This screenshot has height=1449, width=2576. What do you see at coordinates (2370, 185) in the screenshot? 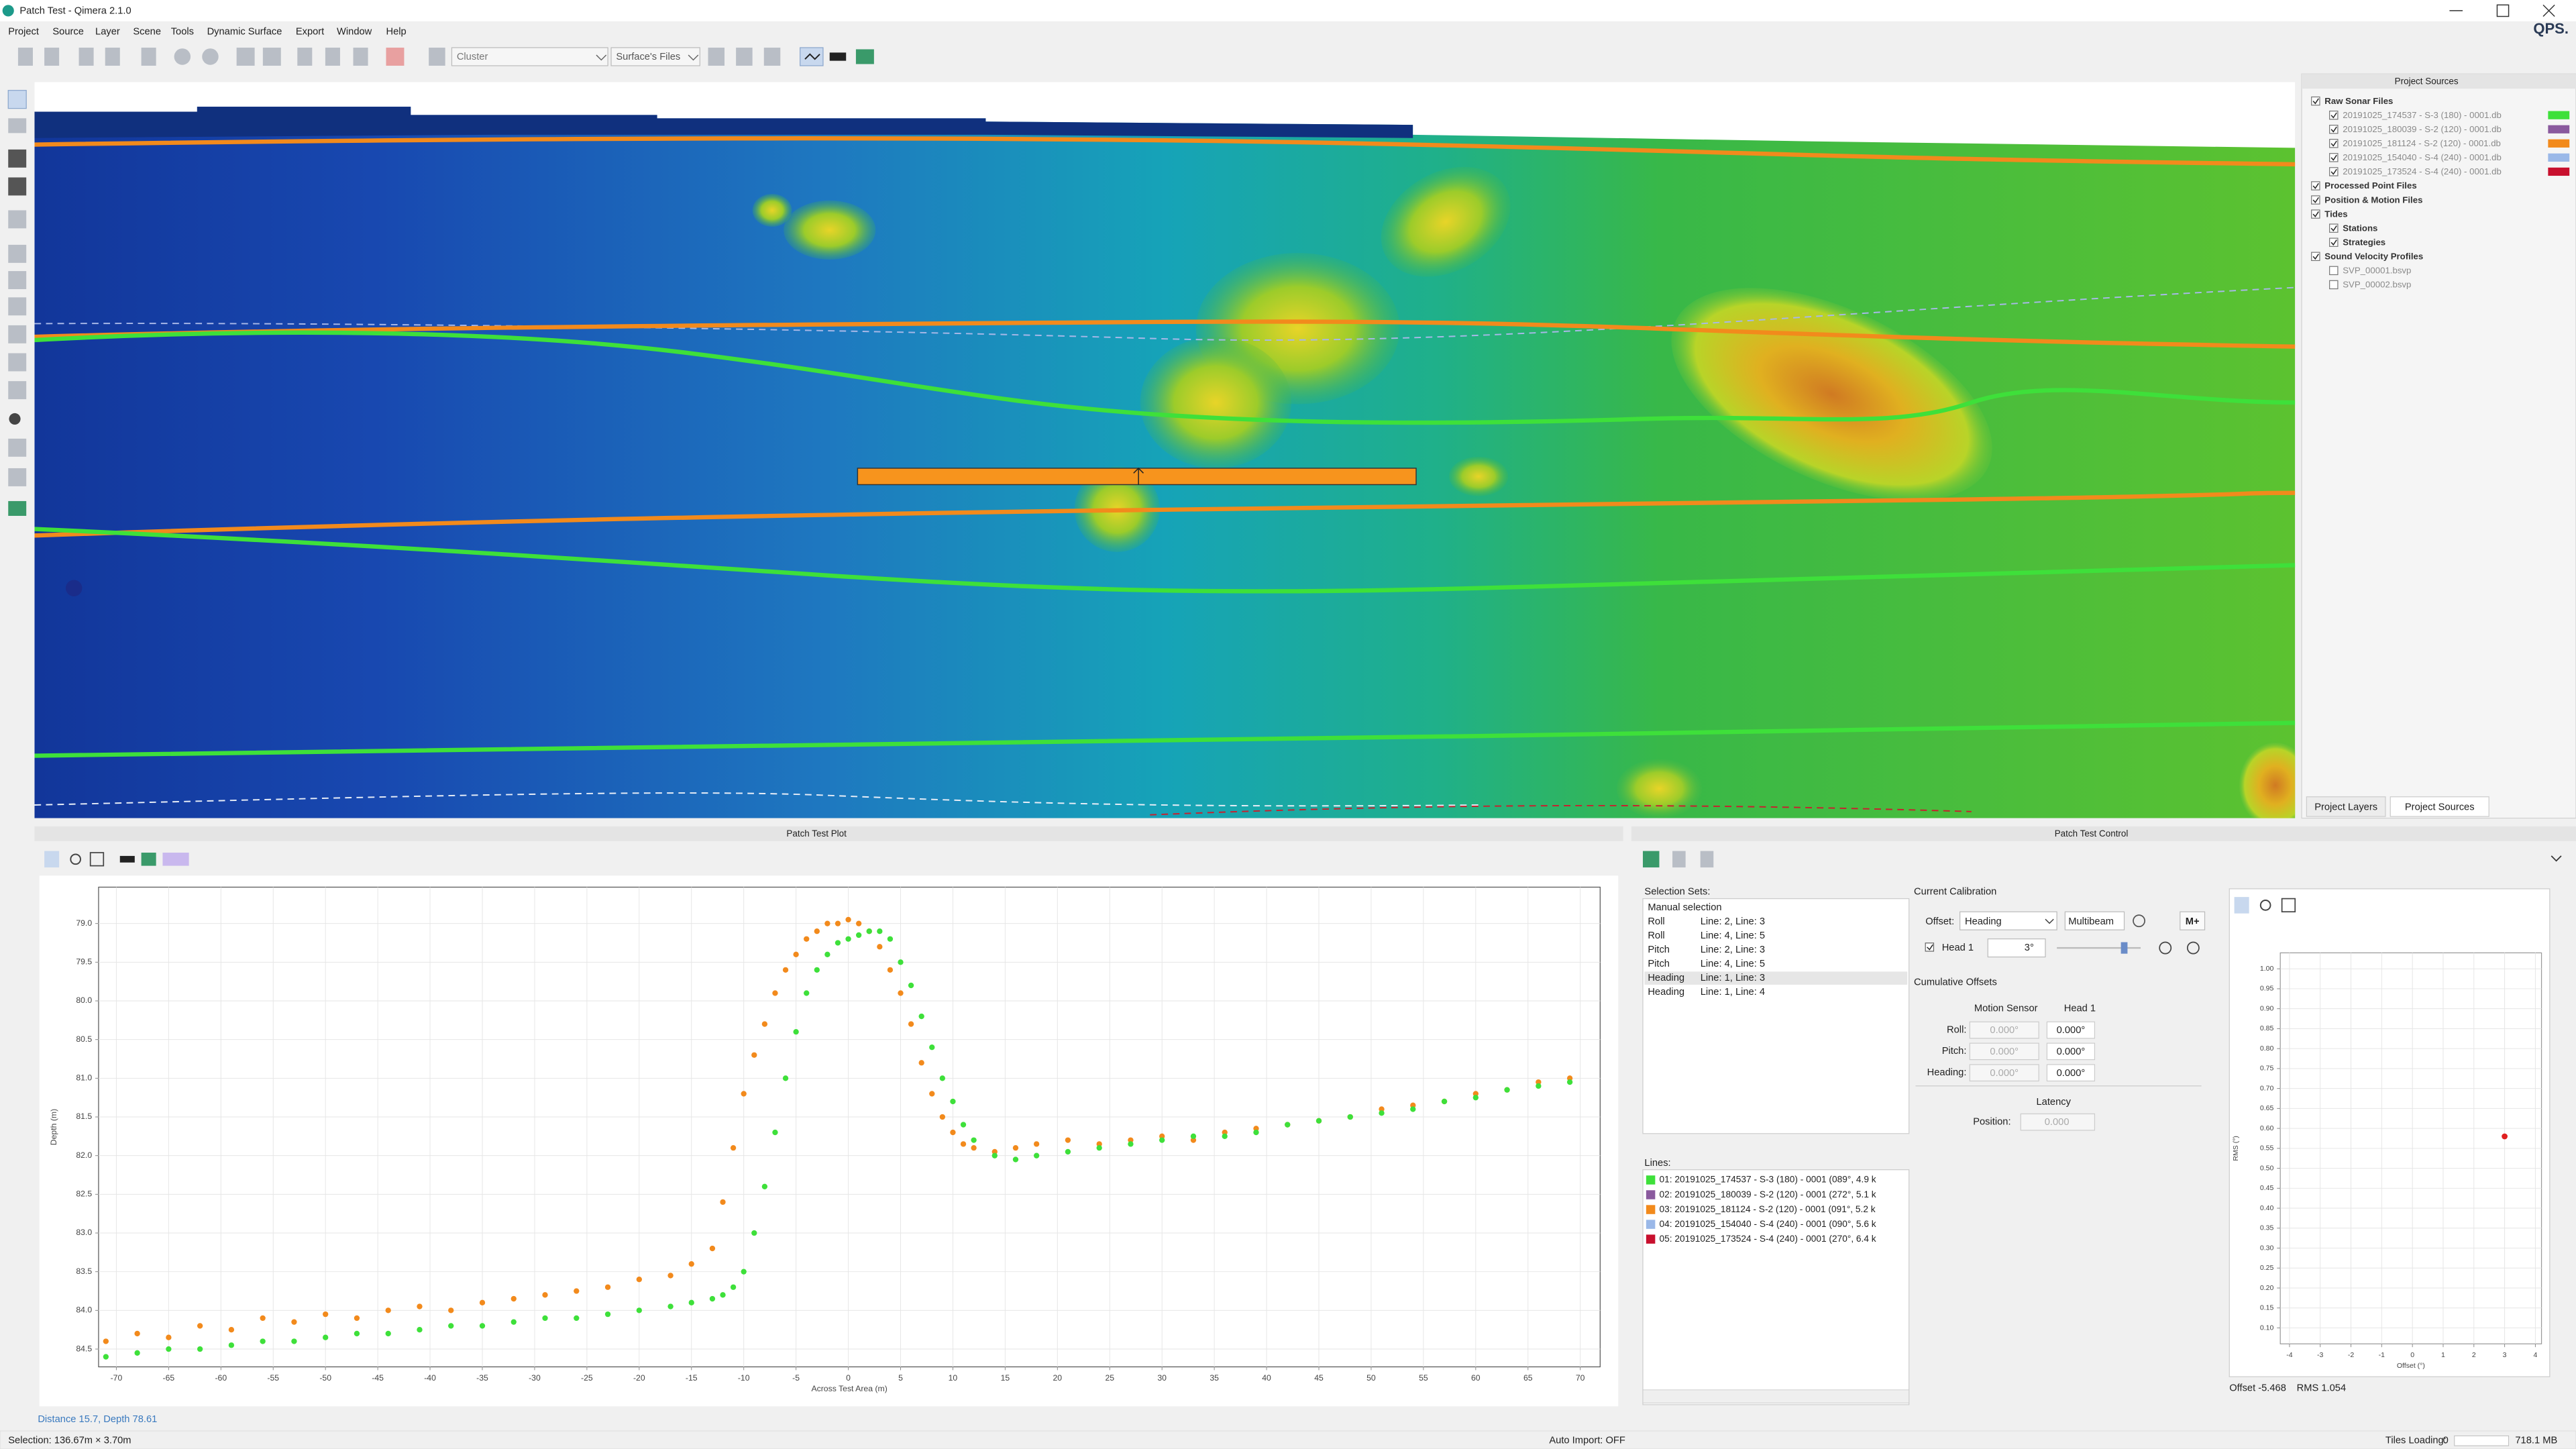
I see `tree-item: Processed Point Files` at bounding box center [2370, 185].